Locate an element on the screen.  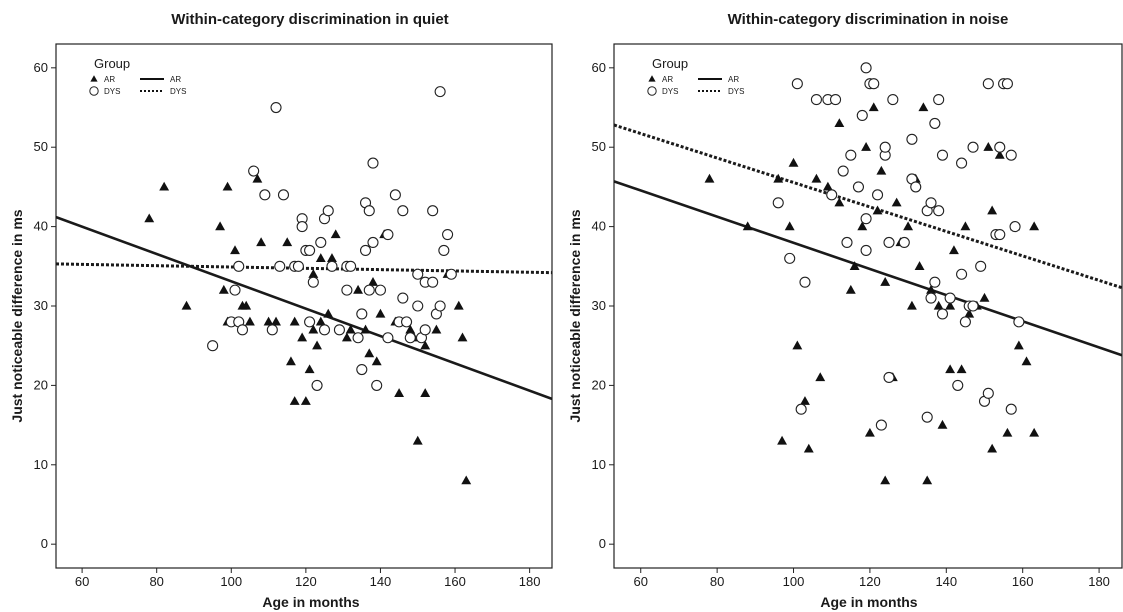
legend-title: Group is located at coordinates (112, 63).